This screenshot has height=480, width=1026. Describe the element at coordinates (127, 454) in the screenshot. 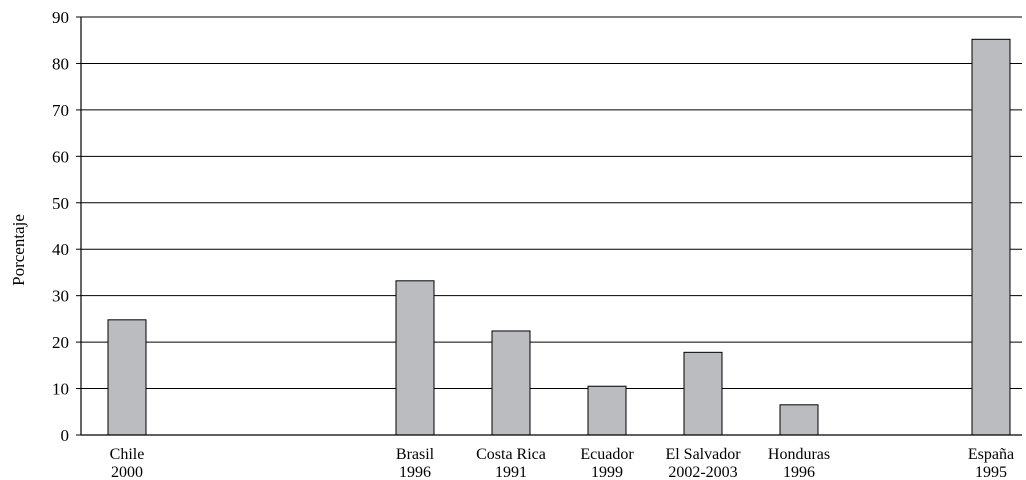

I see `x-category-label: Chile` at that location.